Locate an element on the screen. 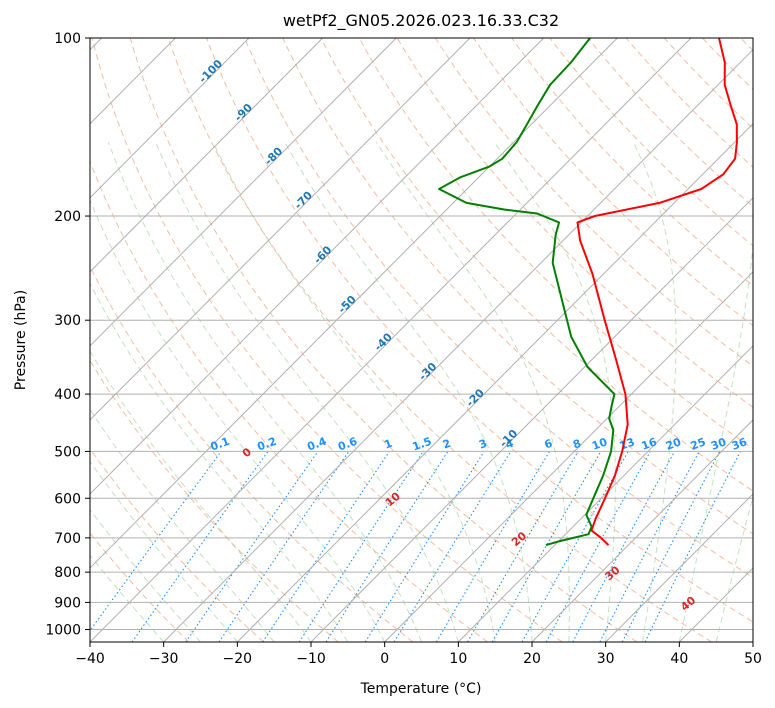 This screenshot has height=708, width=775. mixing-ratio-label: 20 is located at coordinates (673, 444).